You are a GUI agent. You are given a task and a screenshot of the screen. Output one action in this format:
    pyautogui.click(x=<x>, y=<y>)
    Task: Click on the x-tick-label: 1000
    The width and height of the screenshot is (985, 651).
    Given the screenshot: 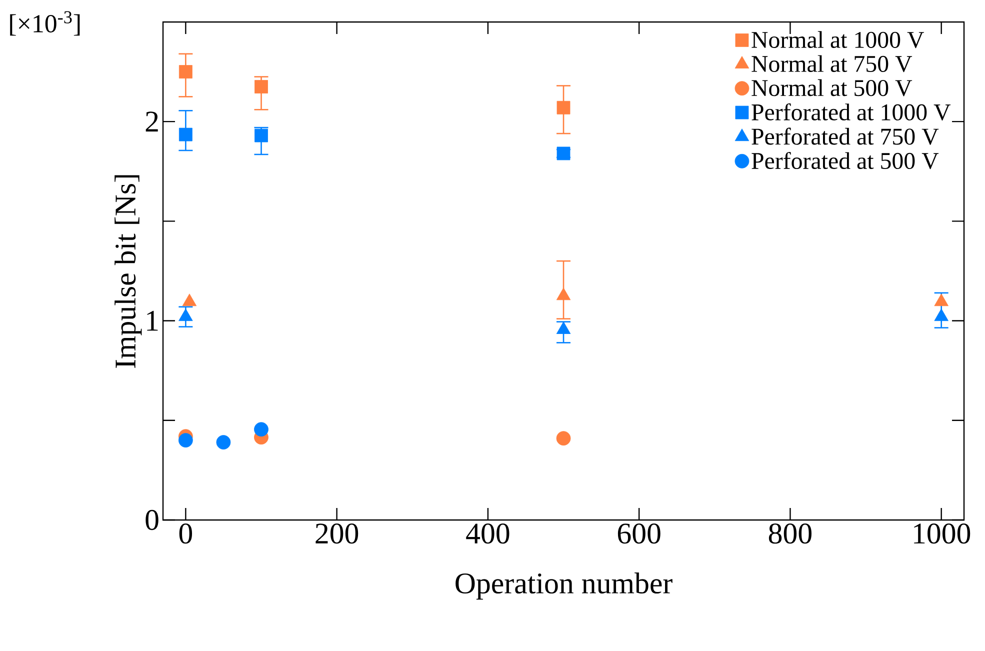 What is the action you would take?
    pyautogui.click(x=942, y=534)
    